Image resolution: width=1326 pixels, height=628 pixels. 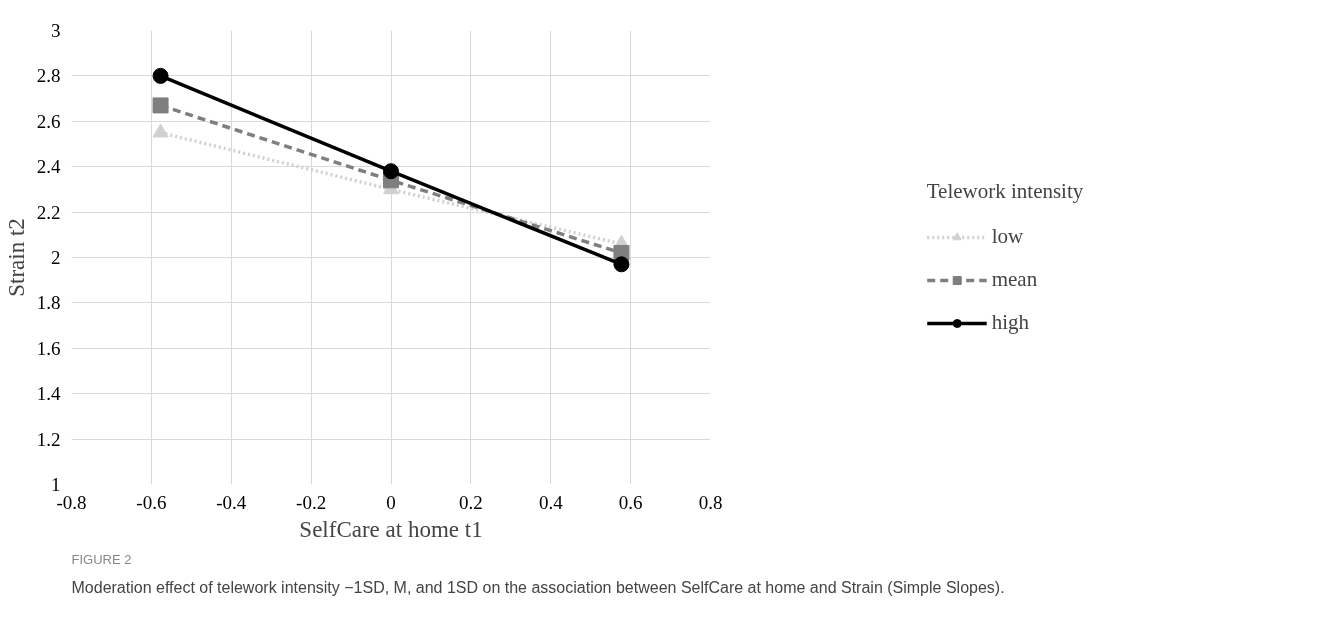 I want to click on y-tick-label: 2, so click(x=56, y=257).